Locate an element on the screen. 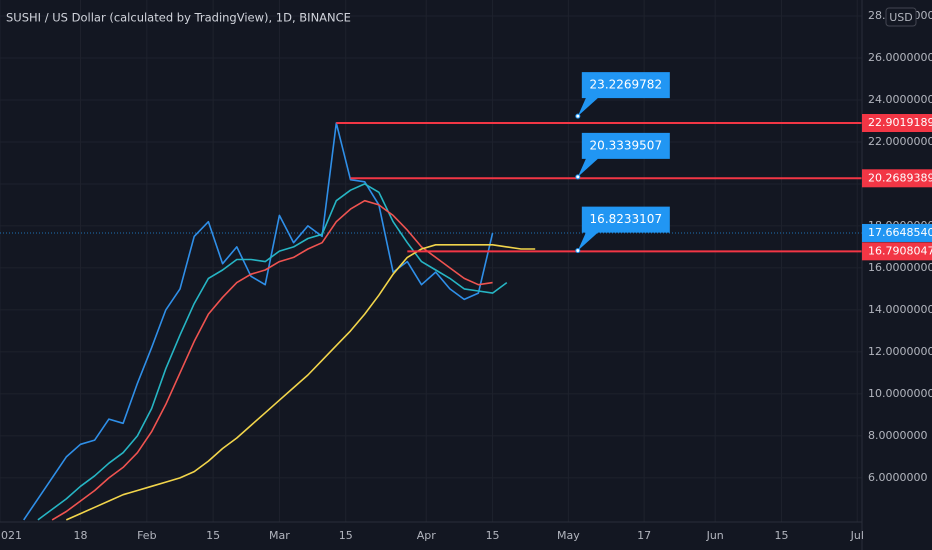 The height and width of the screenshot is (550, 932). y-tick-label: 6.0000000 is located at coordinates (898, 477).